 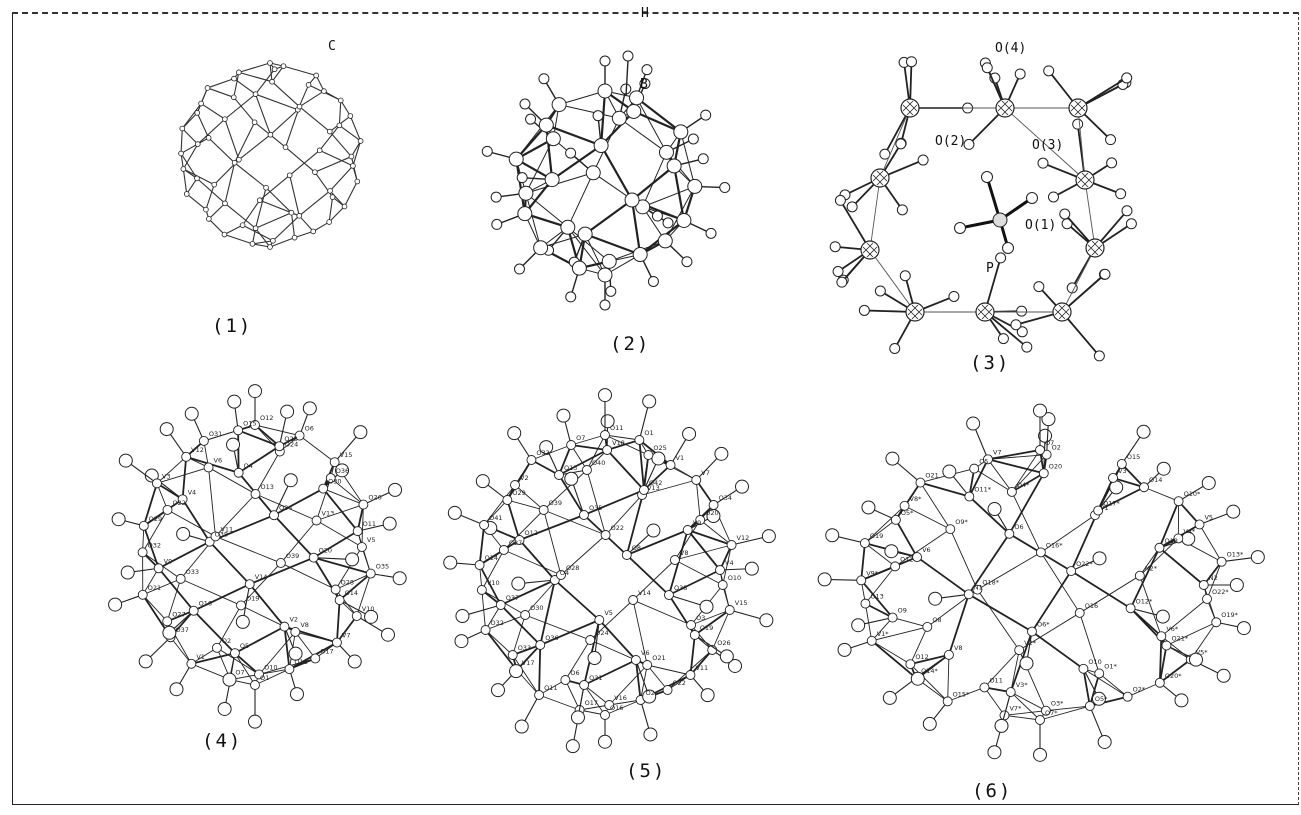 What do you see at coordinates (618, 443) in the screenshot?
I see `atom-label: V18` at bounding box center [618, 443].